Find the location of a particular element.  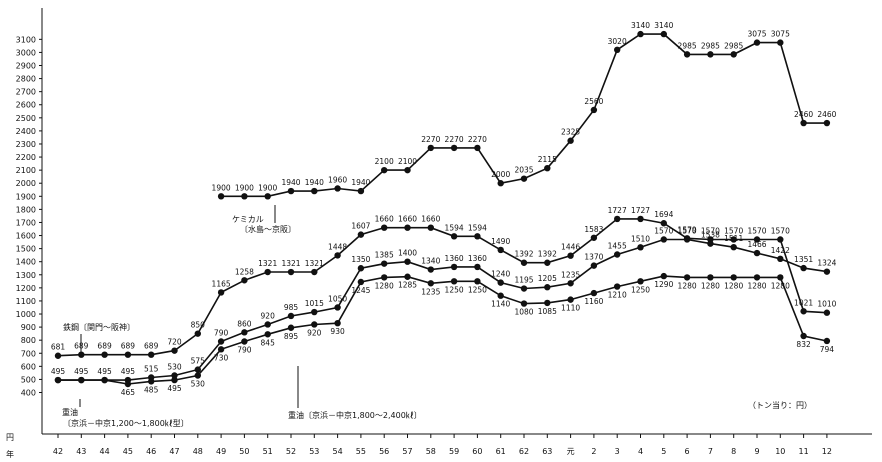

y-tick-label: 2000 is located at coordinates (26, 183).